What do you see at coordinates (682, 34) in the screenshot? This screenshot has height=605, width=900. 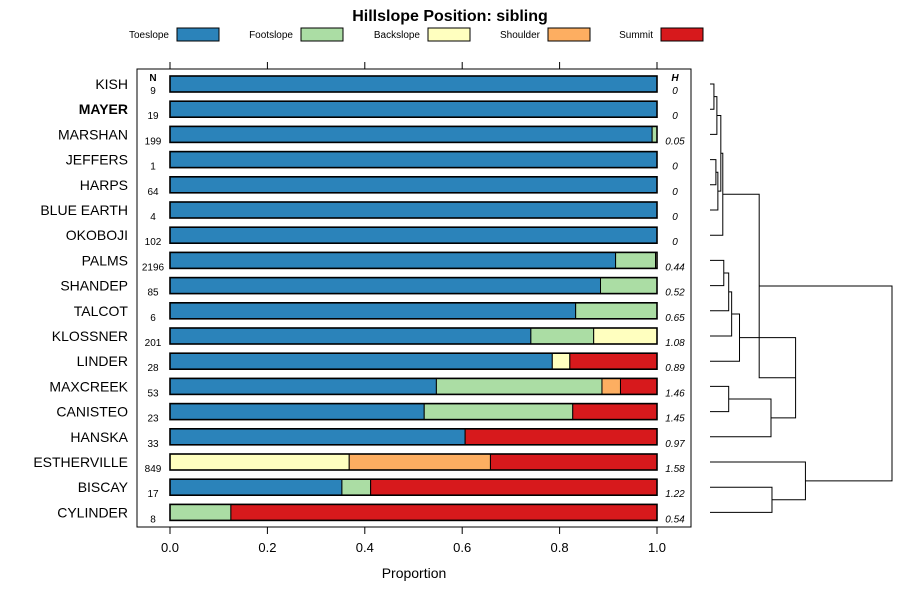 I see `legend-swatch-summit` at bounding box center [682, 34].